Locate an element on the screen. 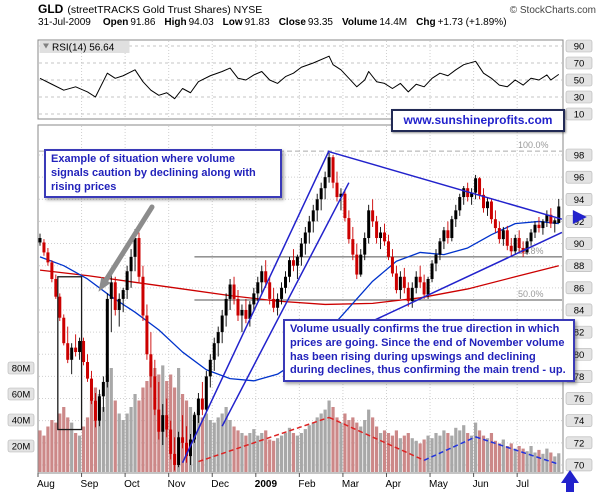 The image size is (600, 500). sunshineprofits-watermark-link: www.sunshineprofits.com is located at coordinates (478, 120).